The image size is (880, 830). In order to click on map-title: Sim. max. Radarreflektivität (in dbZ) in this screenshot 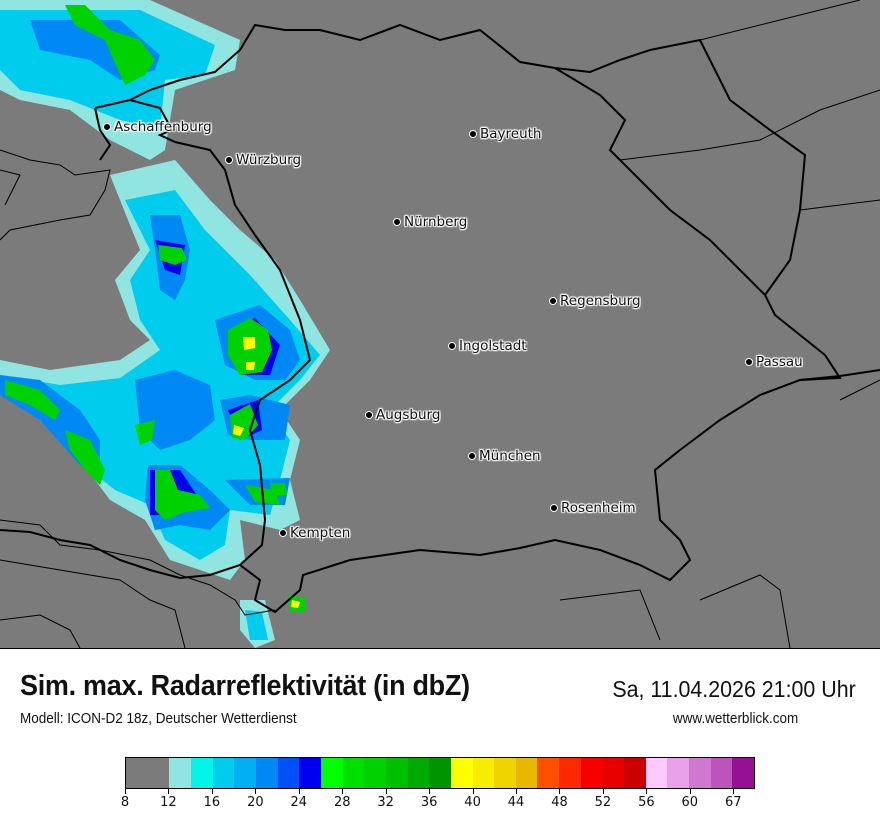, I will do `click(245, 686)`.